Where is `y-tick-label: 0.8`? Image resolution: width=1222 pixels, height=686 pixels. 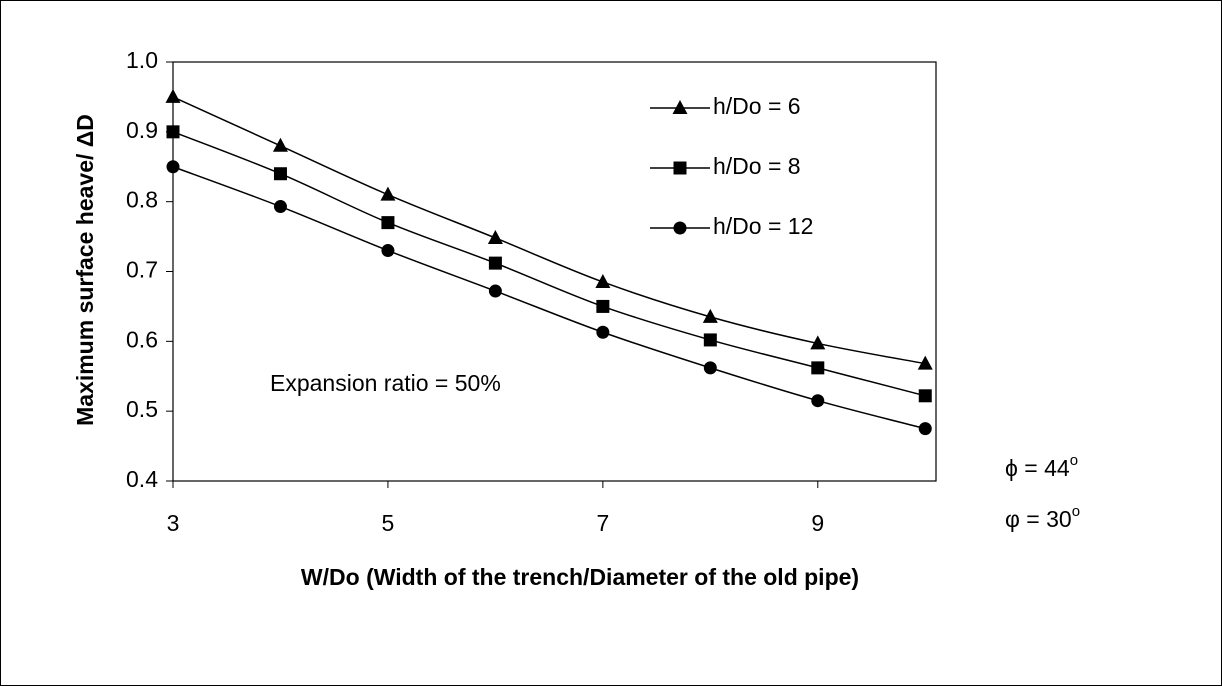
y-tick-label: 0.8 is located at coordinates (142, 200).